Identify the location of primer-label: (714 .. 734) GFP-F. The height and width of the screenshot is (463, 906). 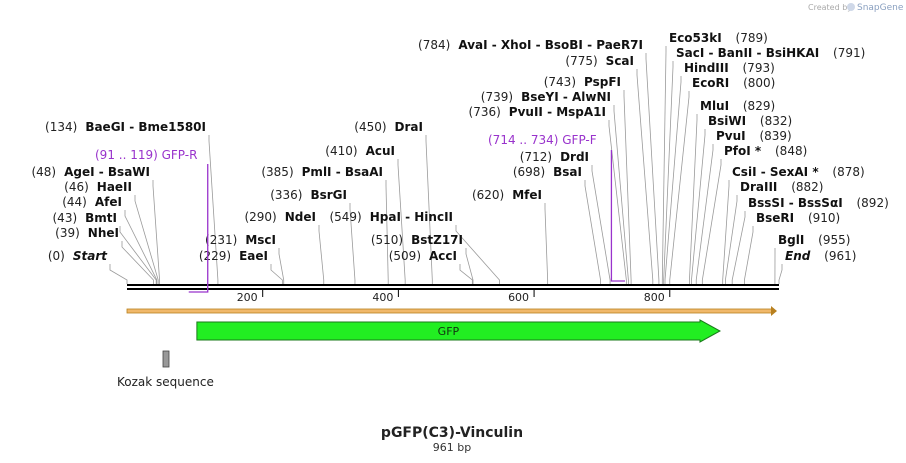
(542, 140).